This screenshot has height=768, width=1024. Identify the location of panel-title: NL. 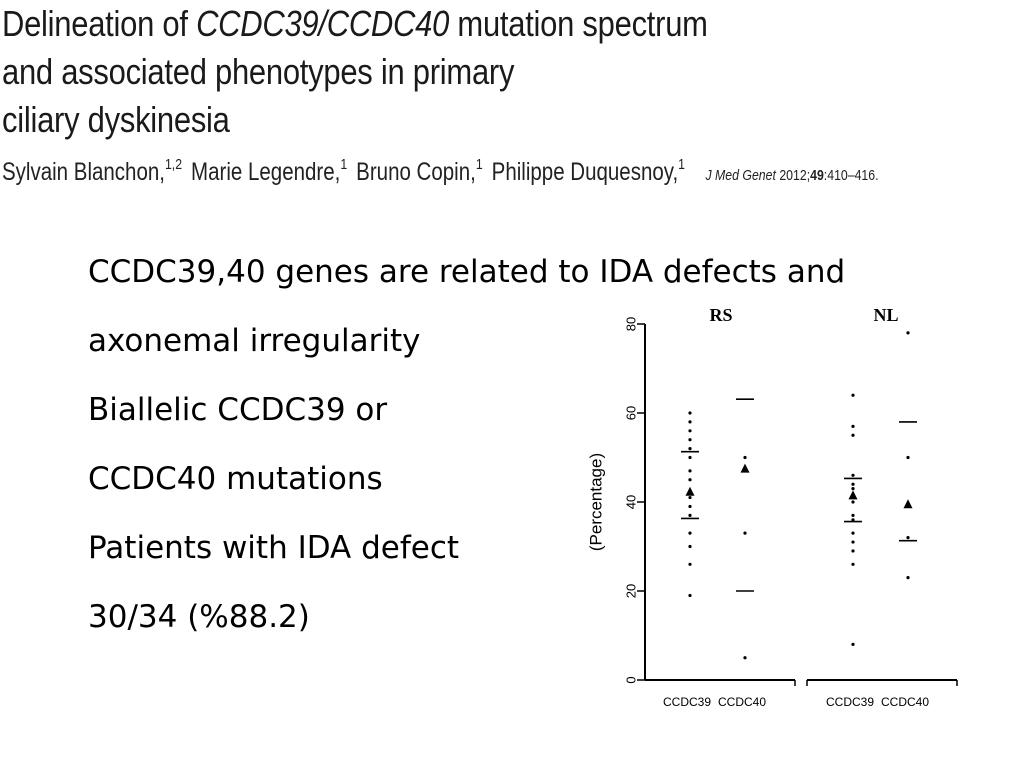
(885, 315).